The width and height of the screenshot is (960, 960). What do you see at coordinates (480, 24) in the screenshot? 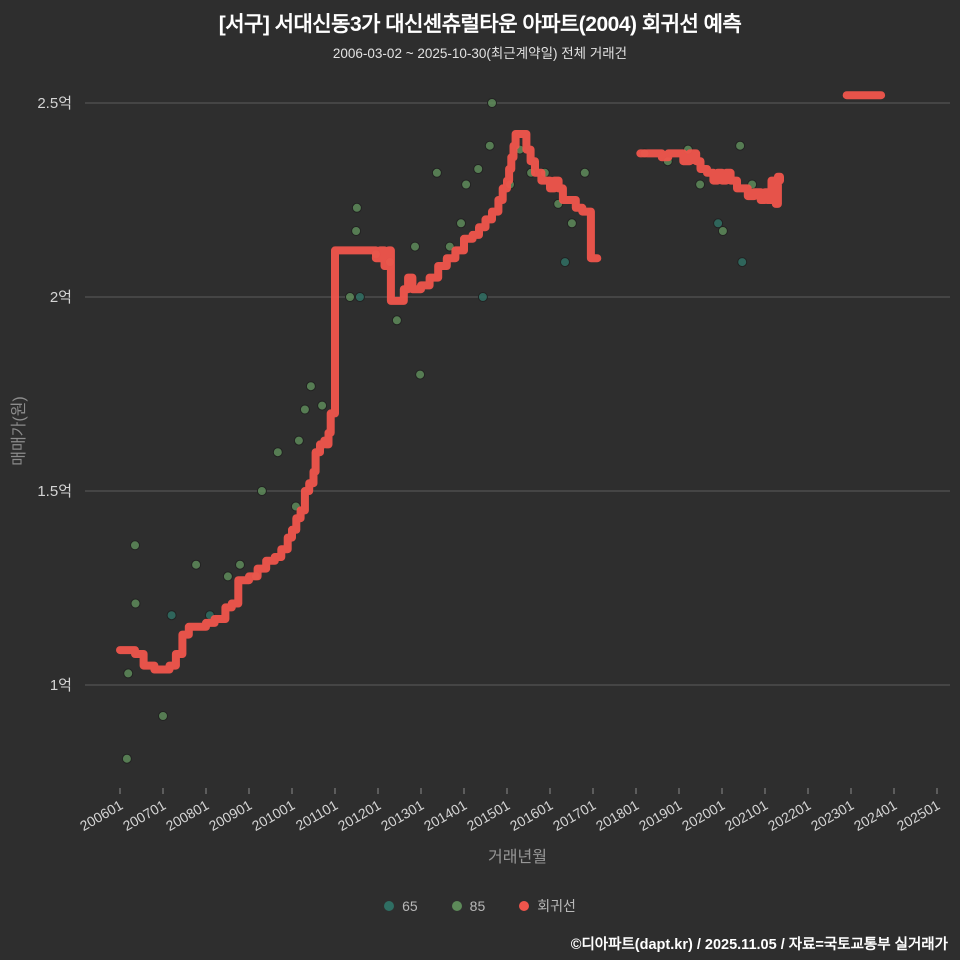
I see `page-title: [서구] 서대신동3가 대신센츄럴타운 아파트(2004) 회귀선 예측` at bounding box center [480, 24].